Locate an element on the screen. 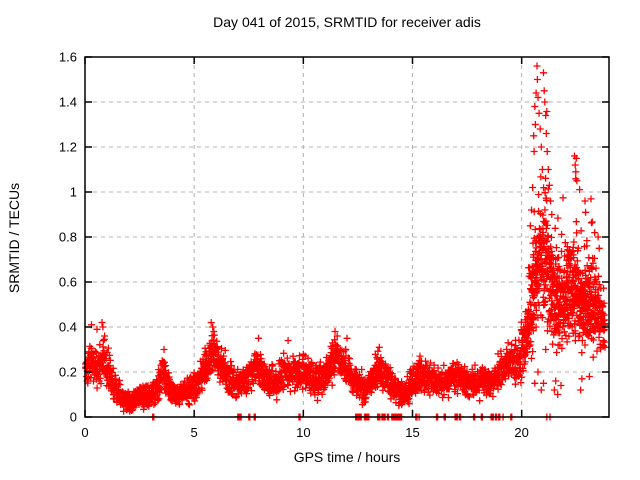 The image size is (640, 480). x-tick-label: 0 is located at coordinates (84, 432).